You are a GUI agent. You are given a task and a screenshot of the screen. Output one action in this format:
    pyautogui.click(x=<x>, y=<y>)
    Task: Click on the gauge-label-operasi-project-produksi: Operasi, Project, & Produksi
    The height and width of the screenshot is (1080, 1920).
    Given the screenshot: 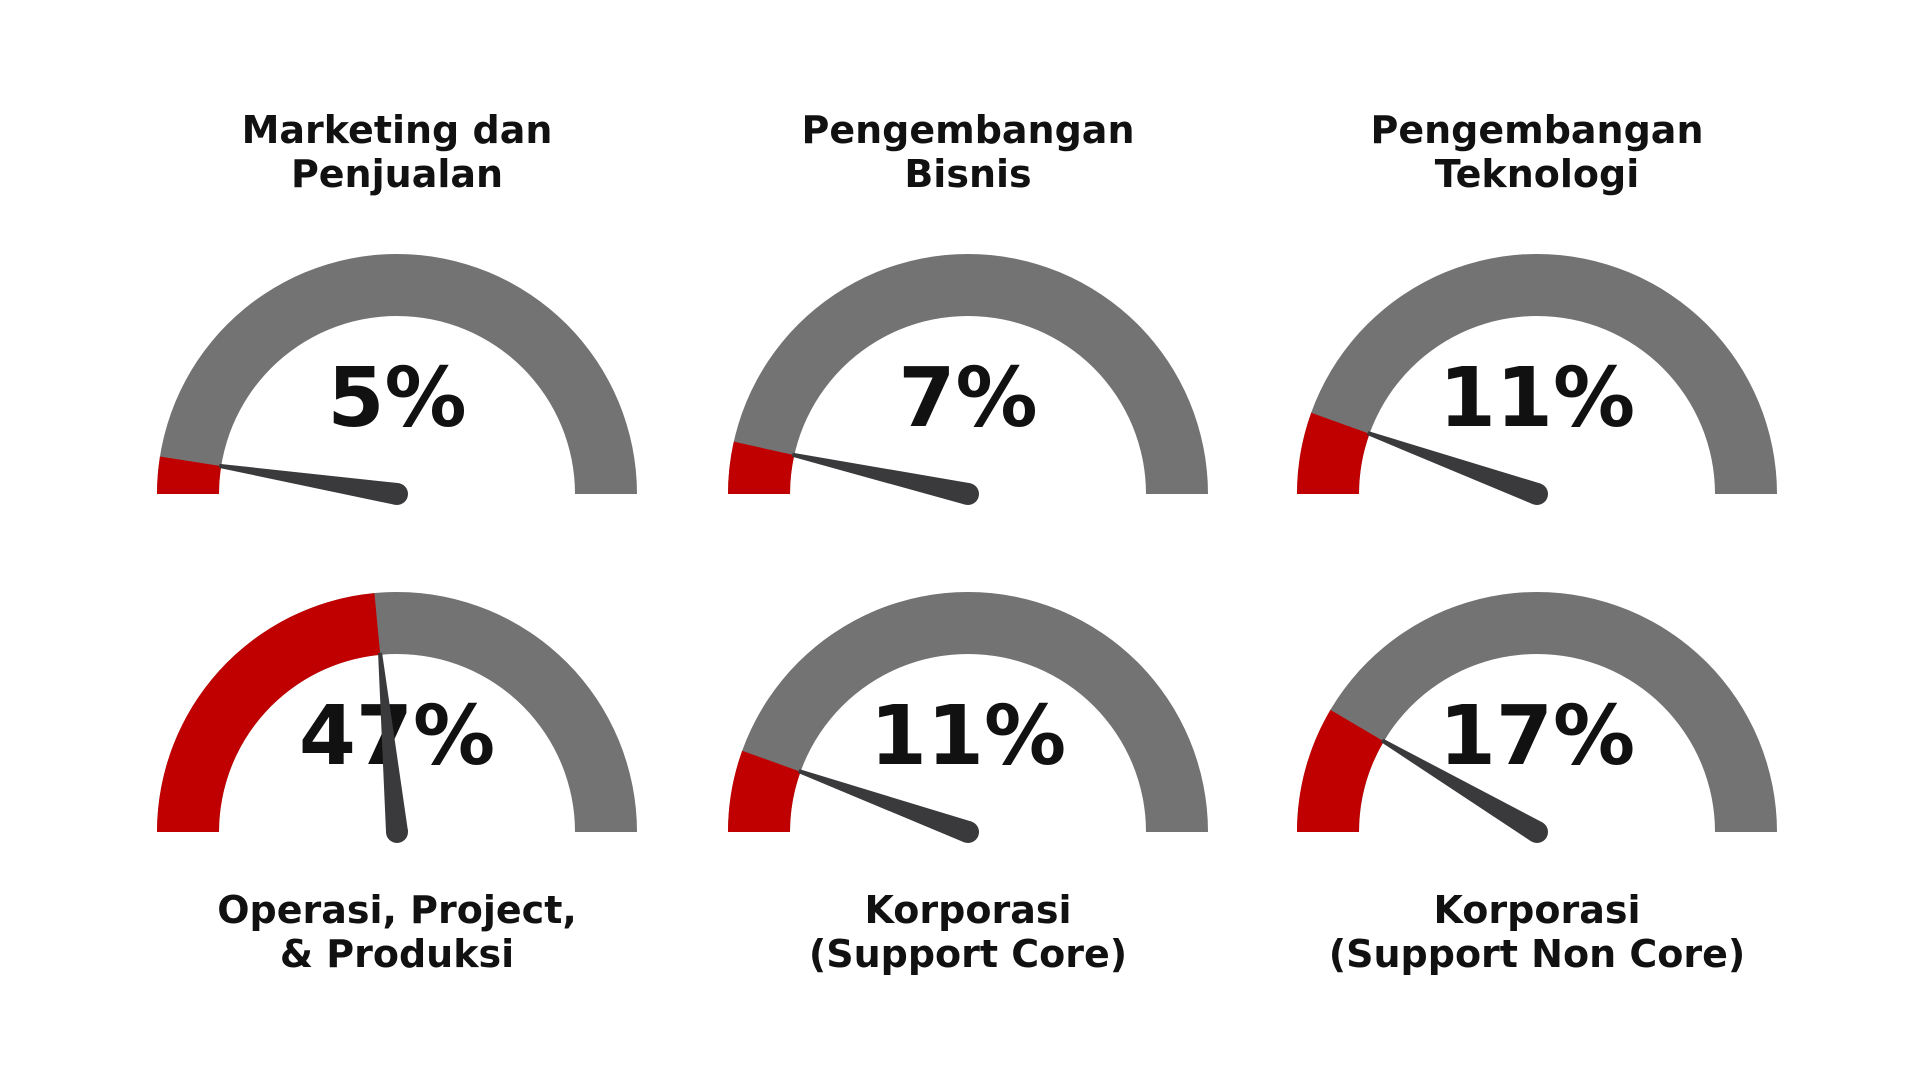 What is the action you would take?
    pyautogui.click(x=397, y=932)
    